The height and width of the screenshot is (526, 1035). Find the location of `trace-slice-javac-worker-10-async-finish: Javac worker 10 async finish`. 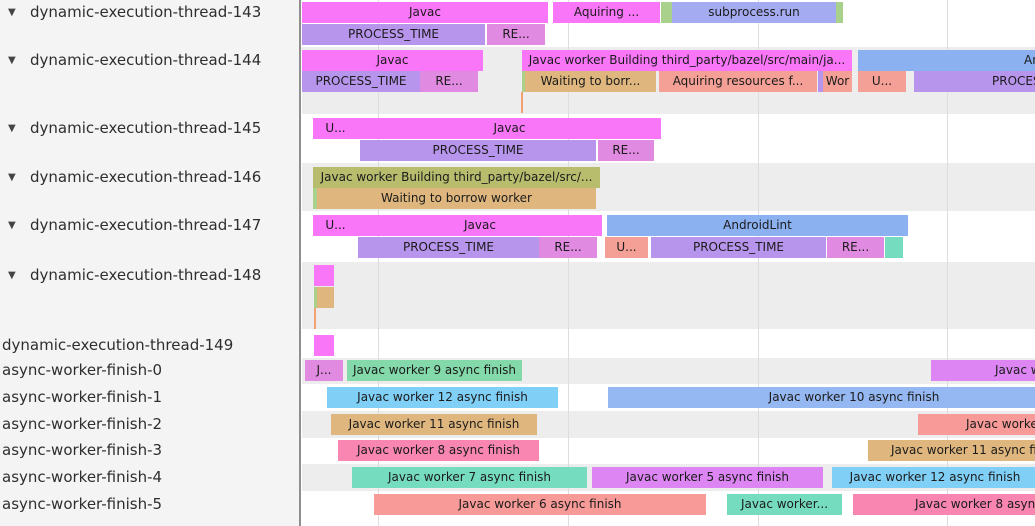

trace-slice-javac-worker-10-async-finish: Javac worker 10 async finish is located at coordinates (821, 397).